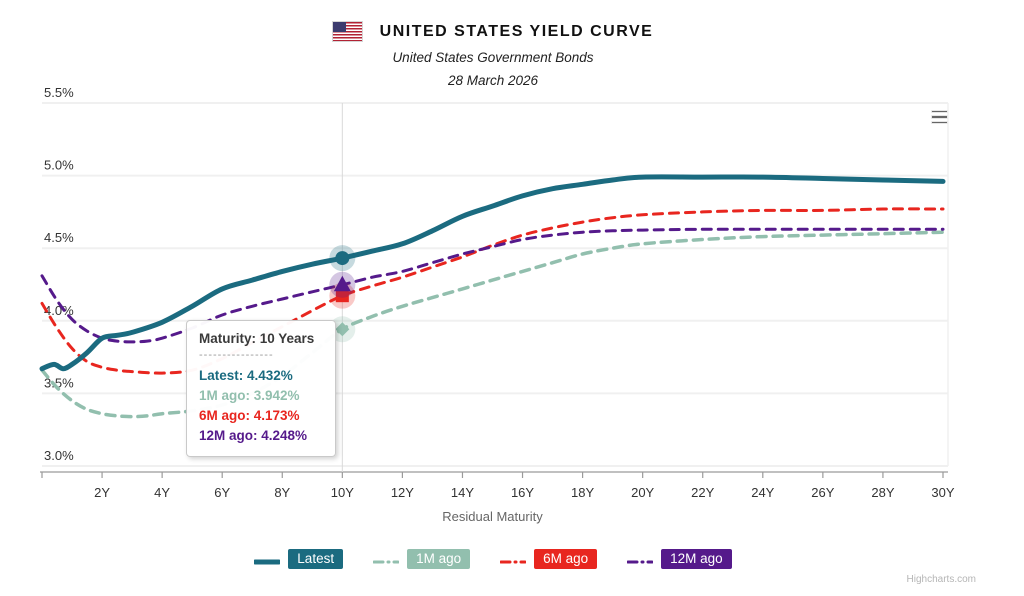  What do you see at coordinates (582, 492) in the screenshot?
I see `x-axis-label: 18Y` at bounding box center [582, 492].